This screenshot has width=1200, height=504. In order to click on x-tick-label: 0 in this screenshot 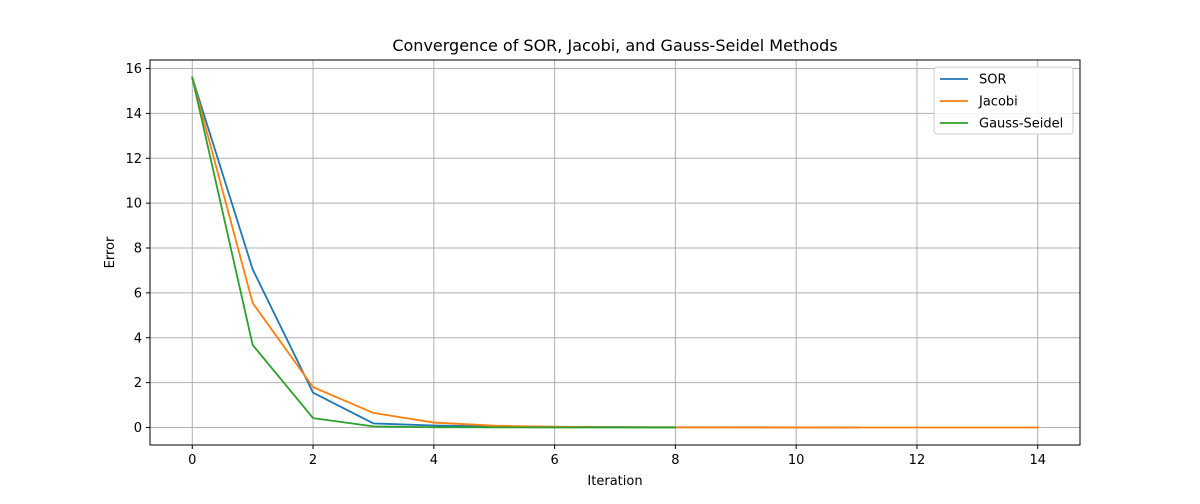, I will do `click(192, 460)`.